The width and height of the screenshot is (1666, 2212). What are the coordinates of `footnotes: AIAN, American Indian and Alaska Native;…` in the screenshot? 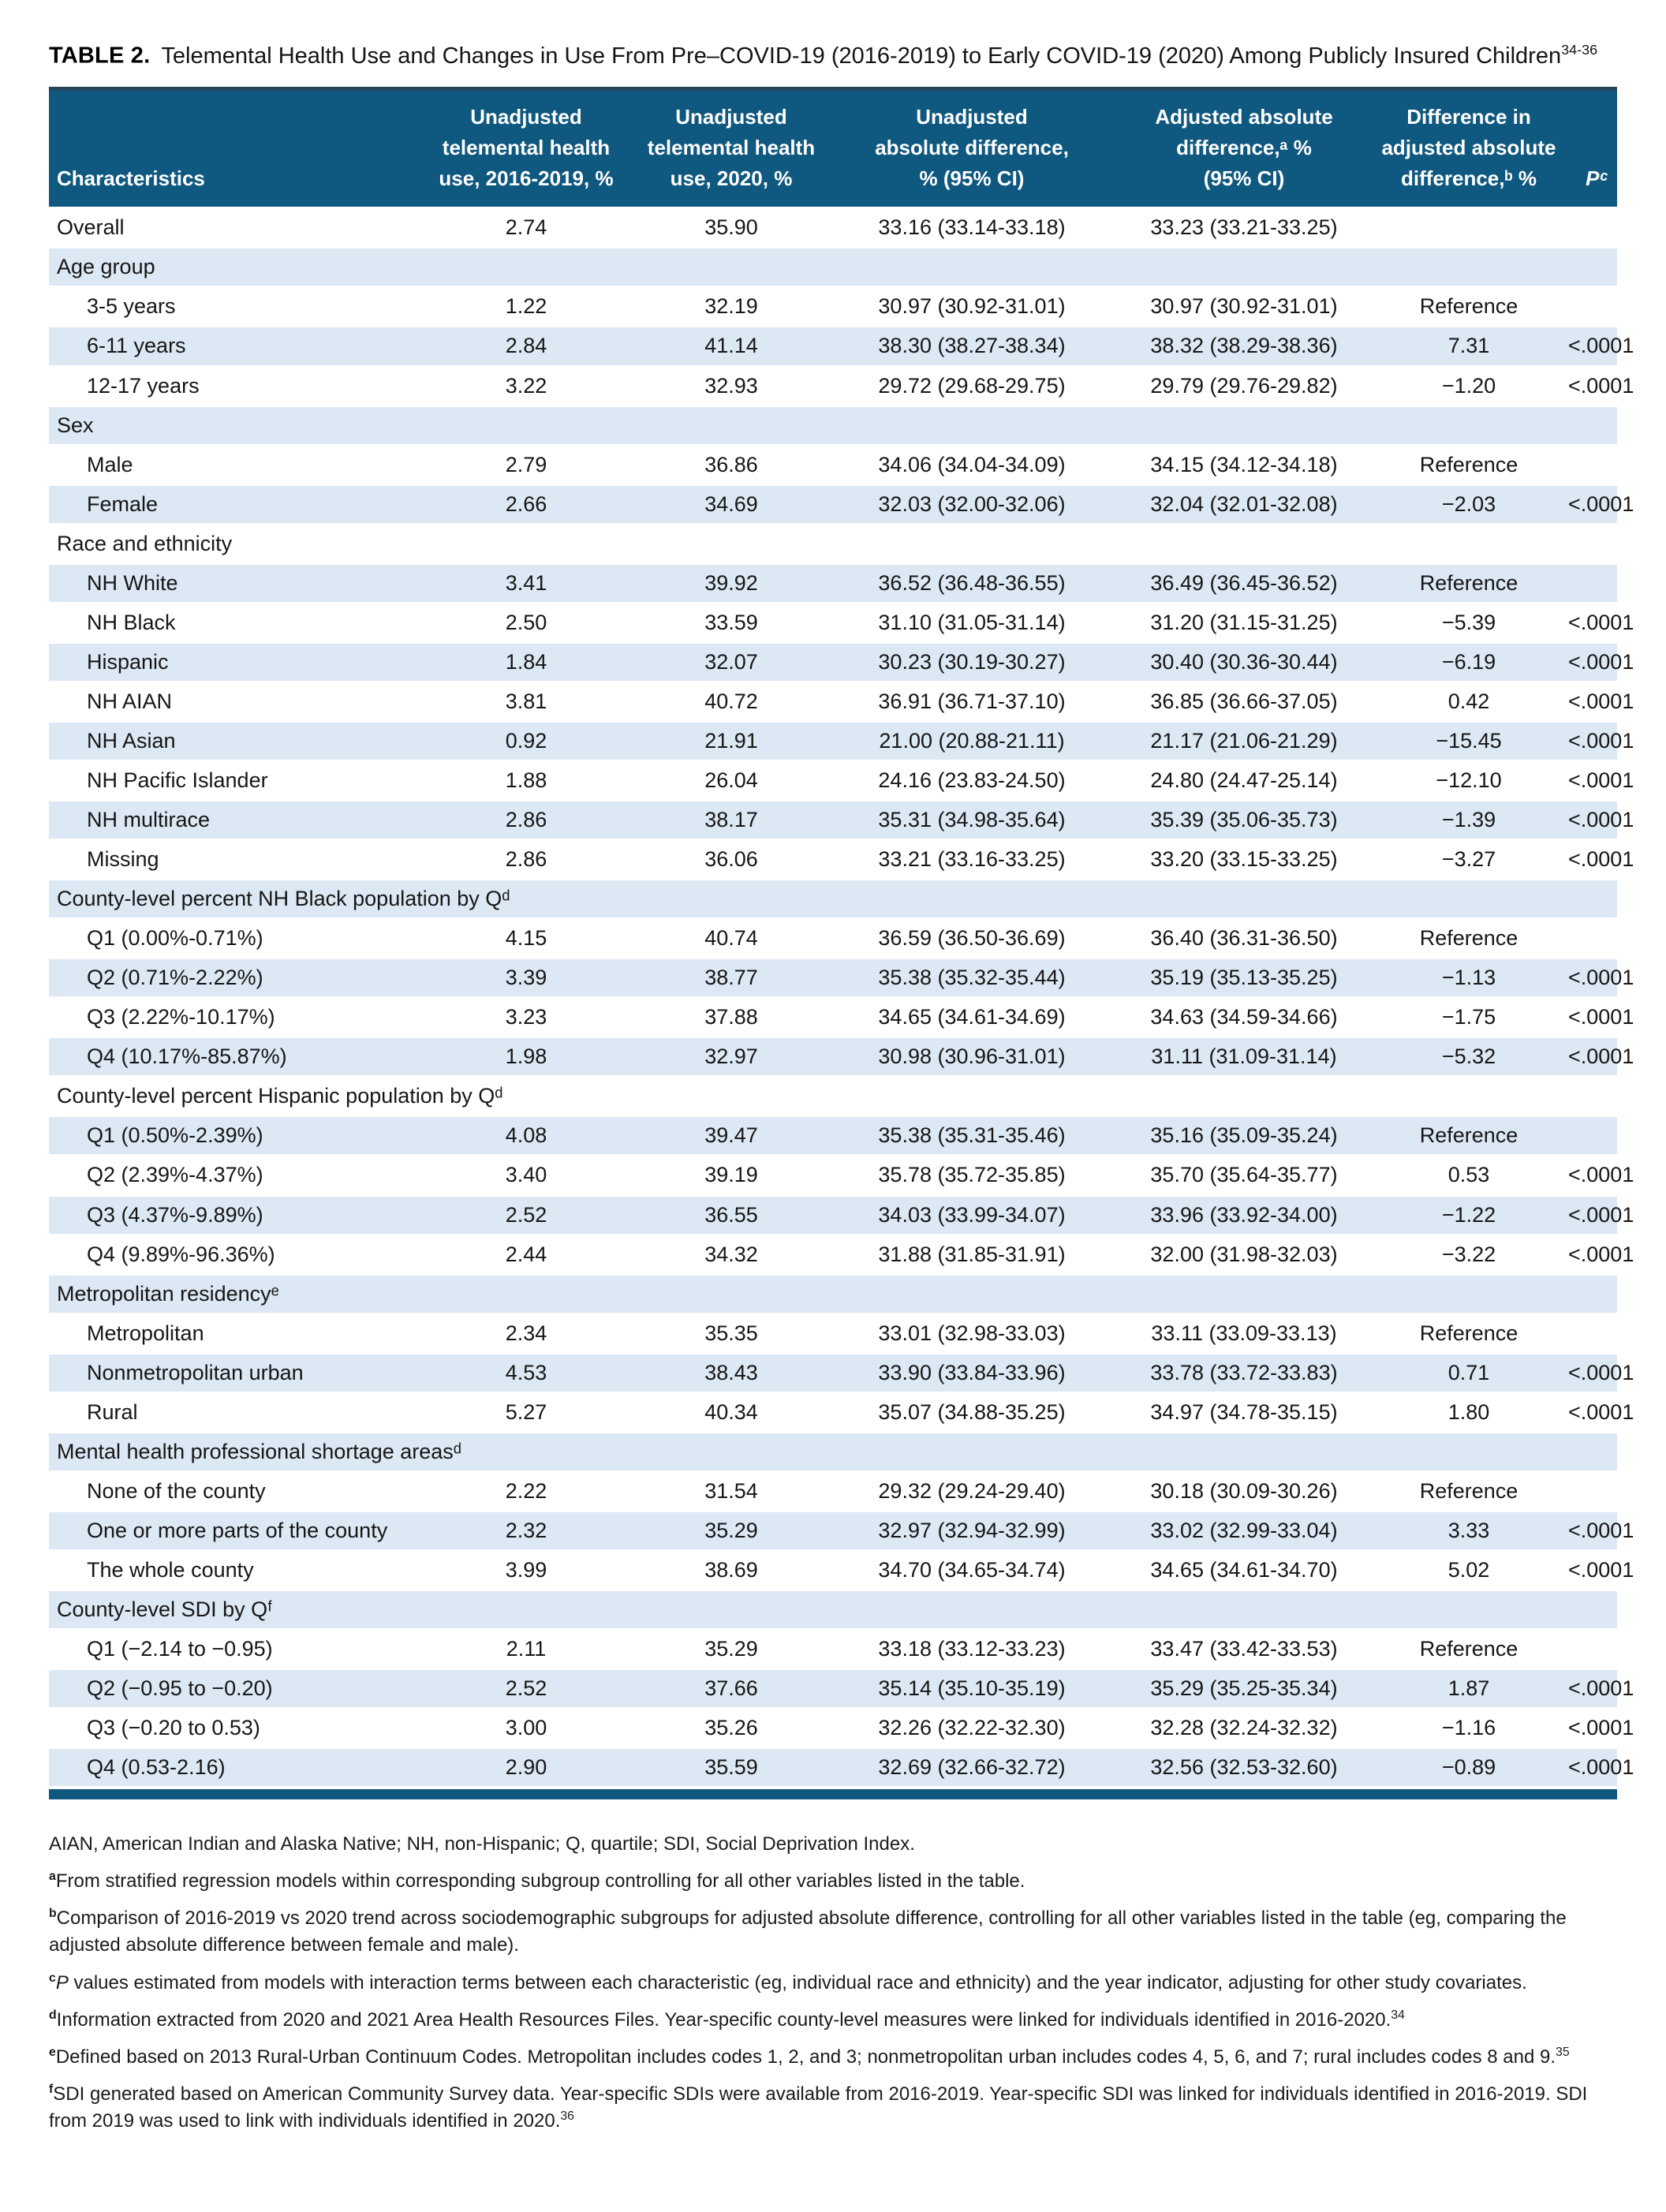 It's located at (833, 1983).